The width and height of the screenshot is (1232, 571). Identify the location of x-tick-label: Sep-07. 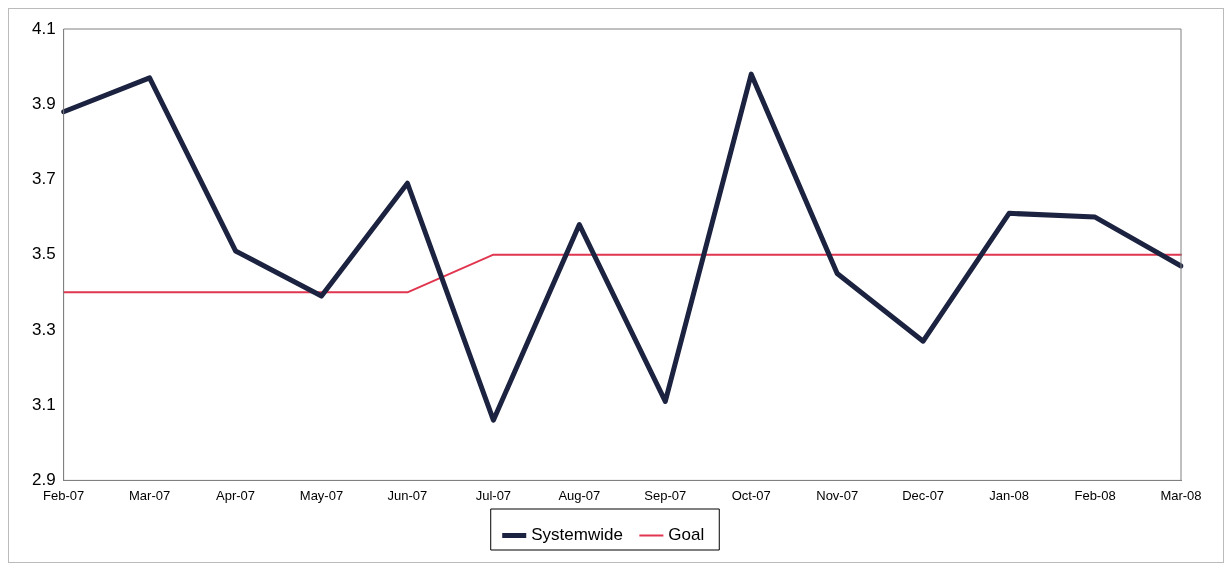
(665, 495).